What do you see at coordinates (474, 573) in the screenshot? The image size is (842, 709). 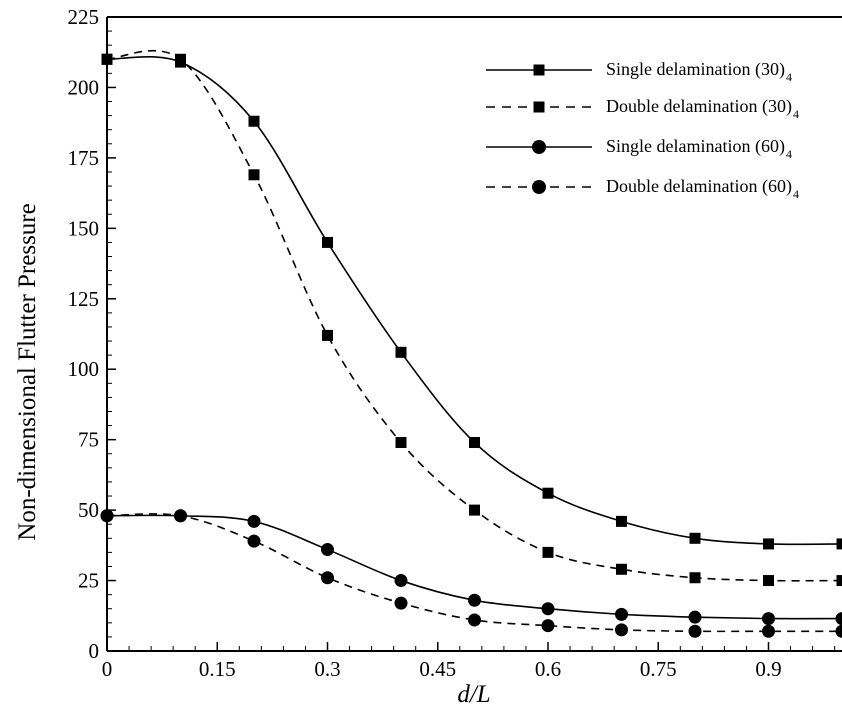 I see `double-delamination-60-4-line` at bounding box center [474, 573].